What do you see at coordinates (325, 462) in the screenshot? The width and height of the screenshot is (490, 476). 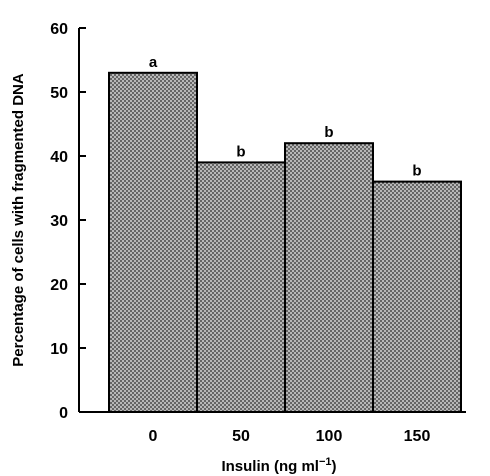 I see `x-axis-title-superscript: −1` at bounding box center [325, 462].